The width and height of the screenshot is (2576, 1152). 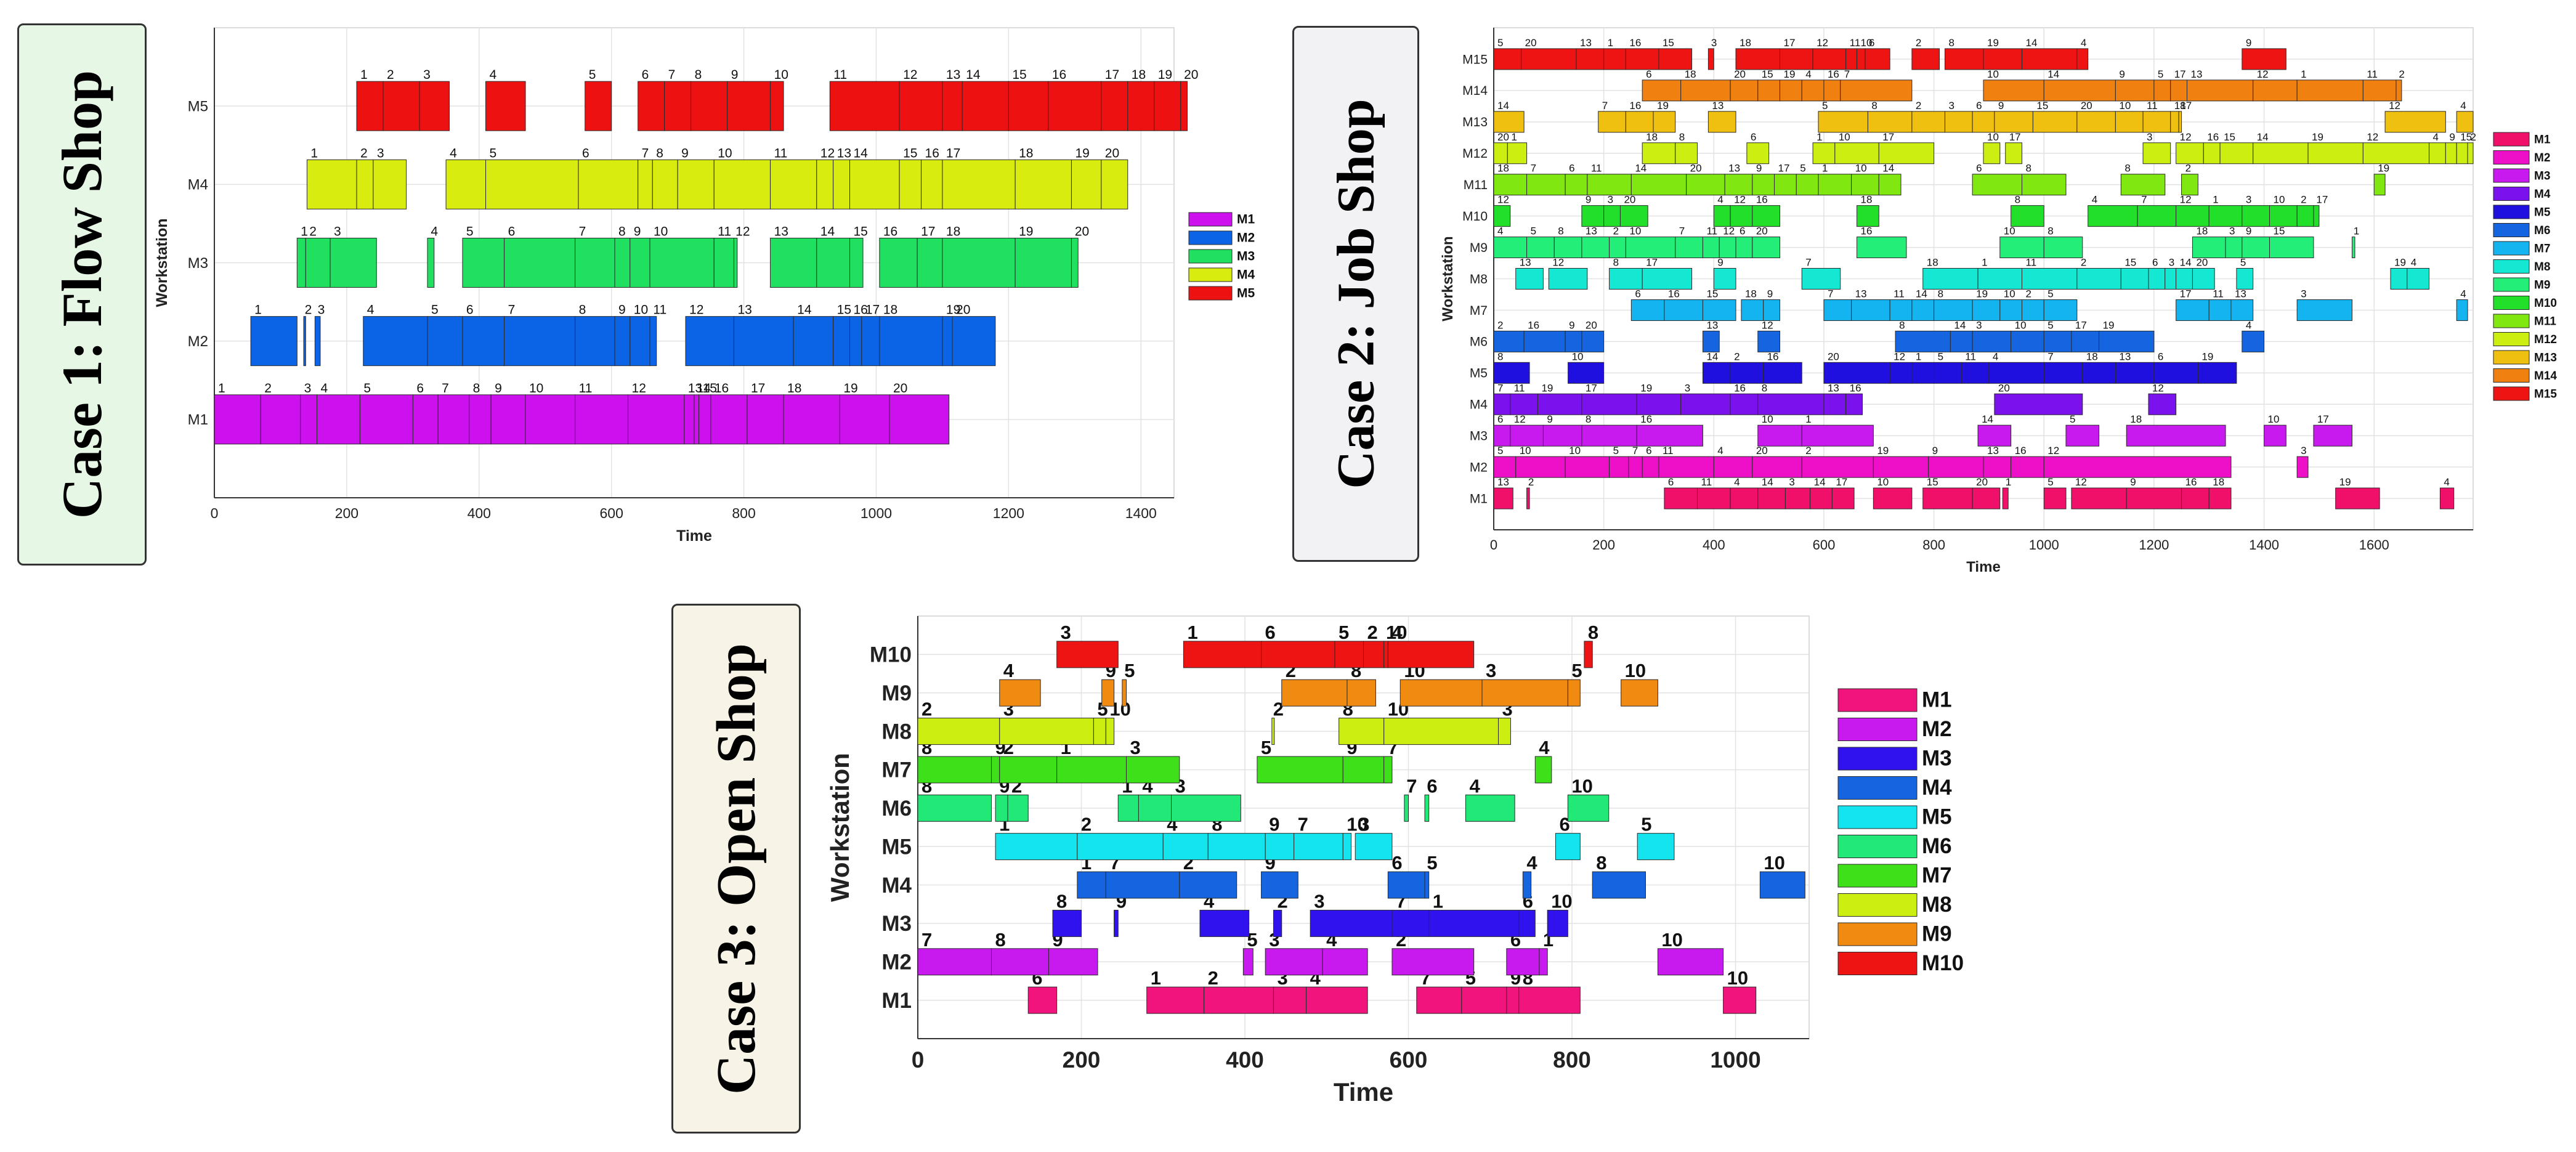 I want to click on job-task-label: 19, so click(x=2317, y=137).